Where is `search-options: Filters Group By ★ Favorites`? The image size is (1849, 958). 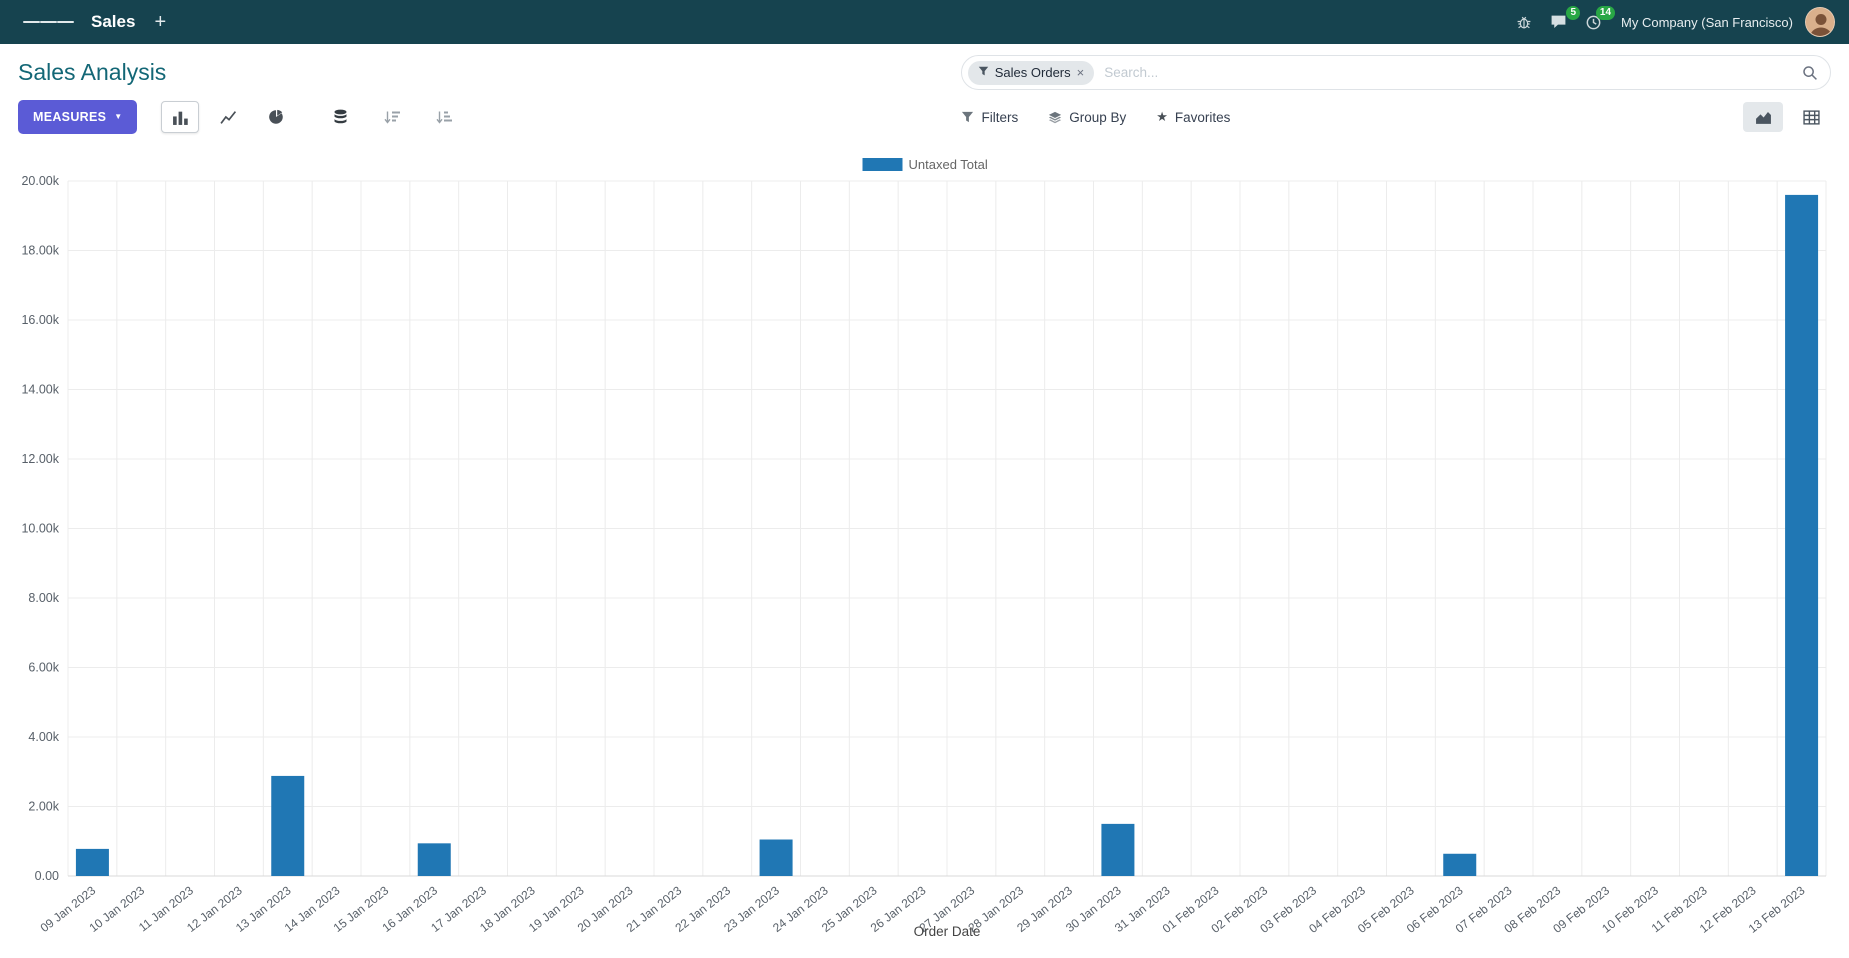 search-options: Filters Group By ★ Favorites is located at coordinates (1095, 117).